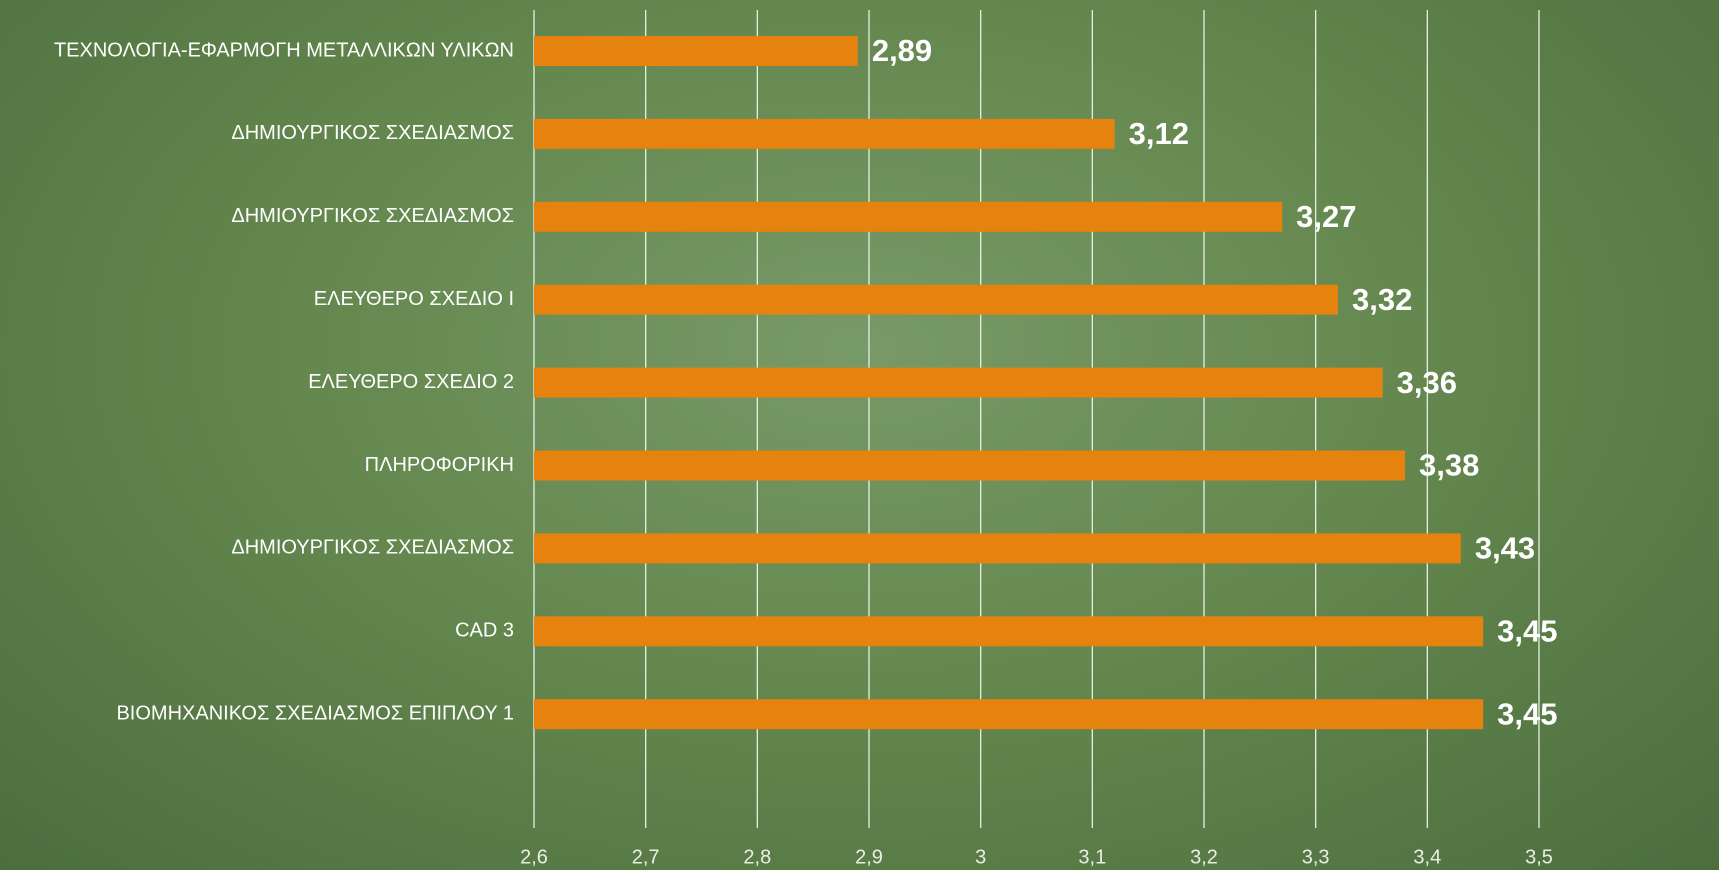  What do you see at coordinates (1316, 857) in the screenshot?
I see `x-tick-label: 3,3` at bounding box center [1316, 857].